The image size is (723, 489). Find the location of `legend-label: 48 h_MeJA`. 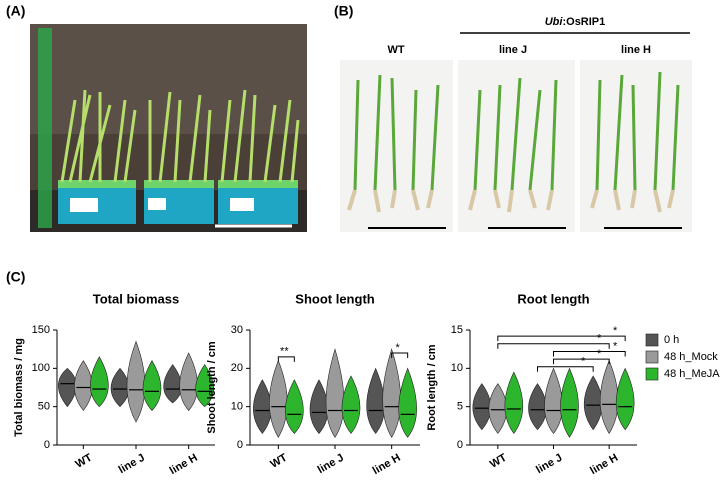

legend-label: 48 h_MeJA is located at coordinates (692, 374).